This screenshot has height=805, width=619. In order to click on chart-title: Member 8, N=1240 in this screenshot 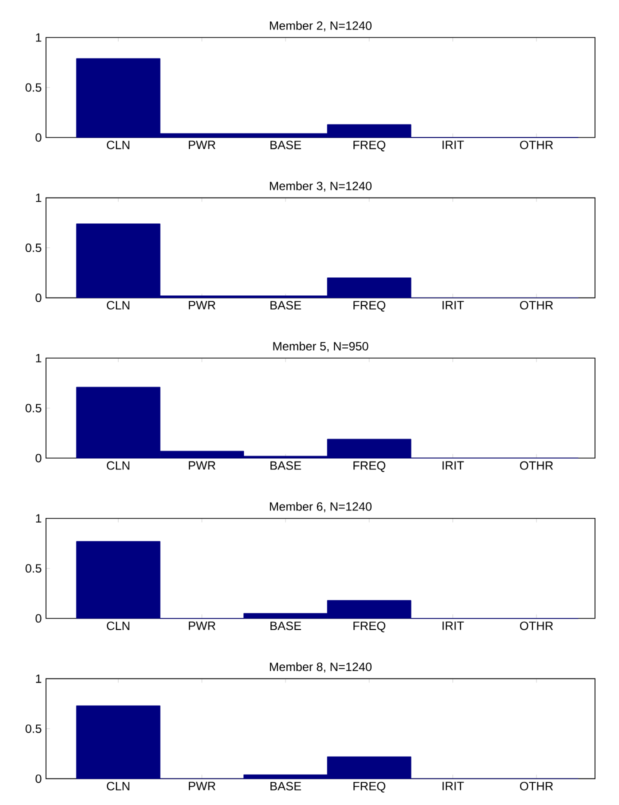, I will do `click(321, 667)`.